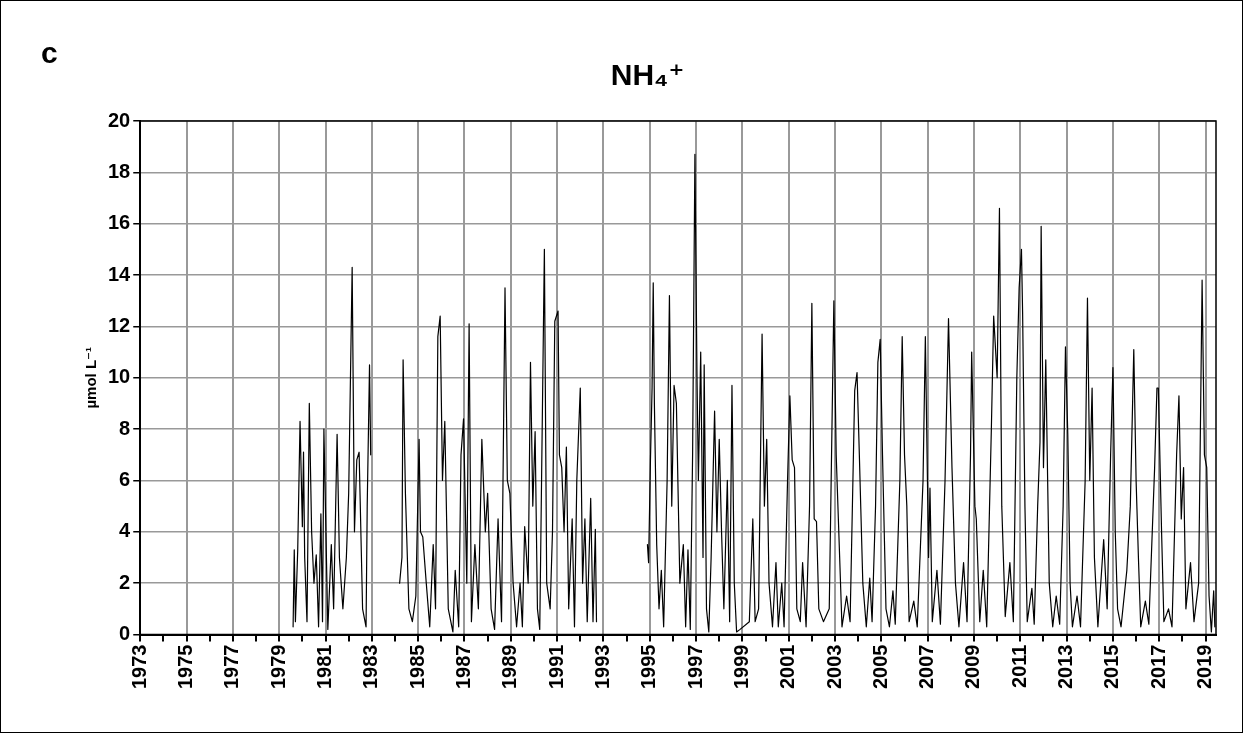 This screenshot has width=1243, height=733. I want to click on x-tick-label: 1995, so click(648, 667).